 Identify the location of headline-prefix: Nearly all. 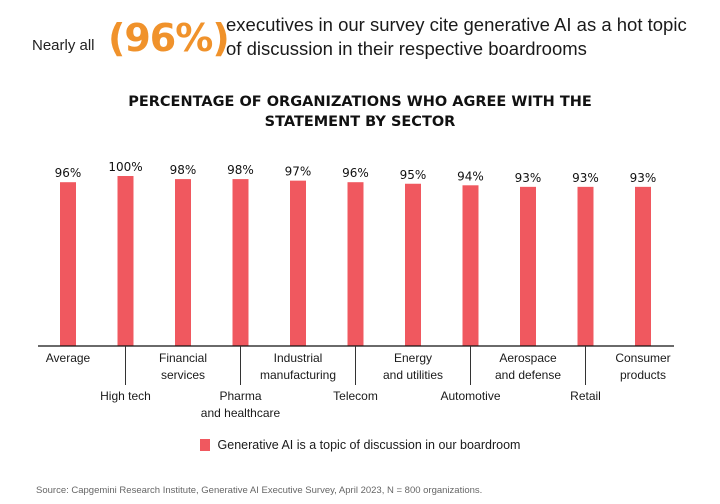
(63, 45).